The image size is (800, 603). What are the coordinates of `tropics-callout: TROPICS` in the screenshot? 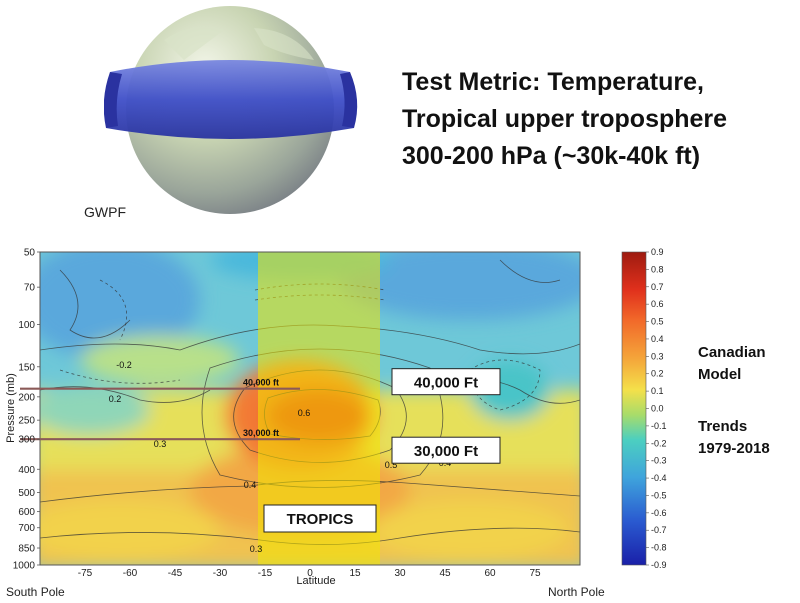 It's located at (320, 518).